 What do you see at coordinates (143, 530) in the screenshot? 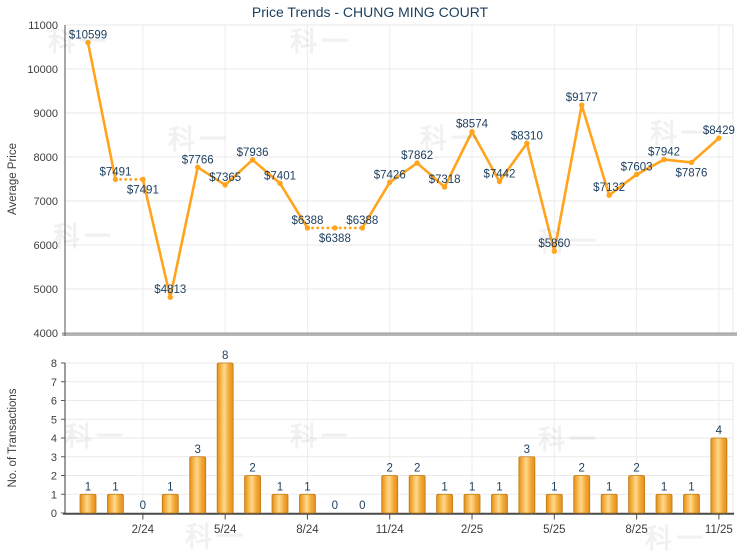
I see `transactions-xtick-label: 2/24` at bounding box center [143, 530].